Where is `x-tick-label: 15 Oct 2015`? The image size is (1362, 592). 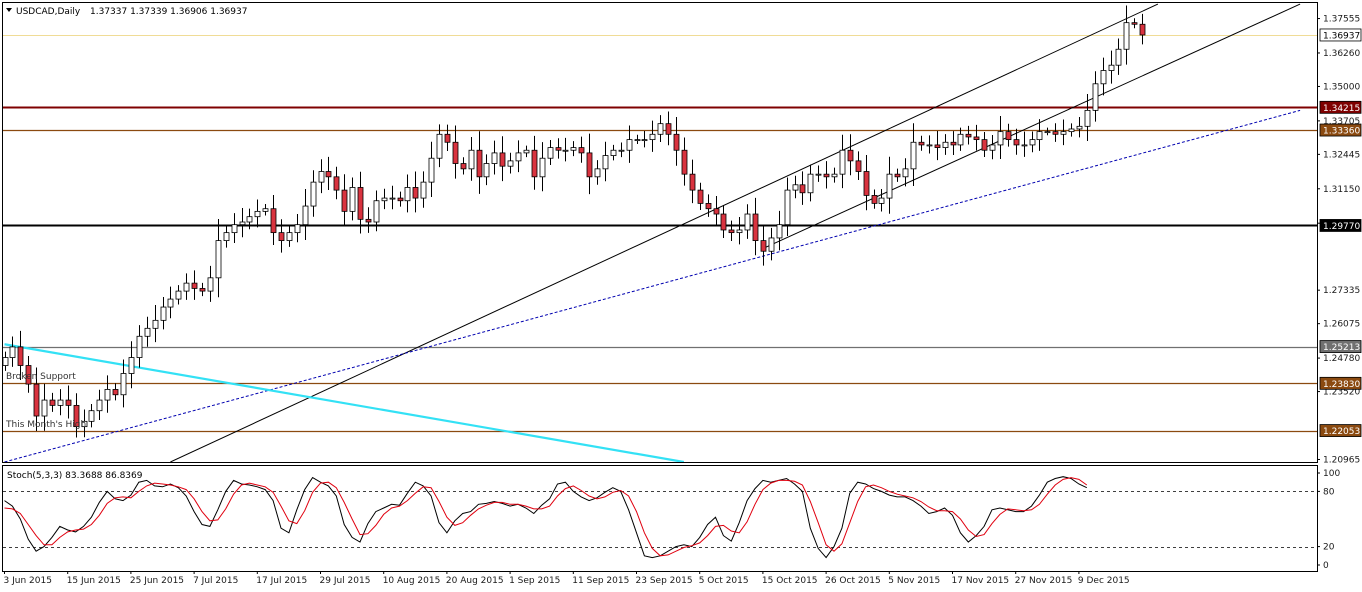
x-tick-label: 15 Oct 2015 is located at coordinates (790, 581).